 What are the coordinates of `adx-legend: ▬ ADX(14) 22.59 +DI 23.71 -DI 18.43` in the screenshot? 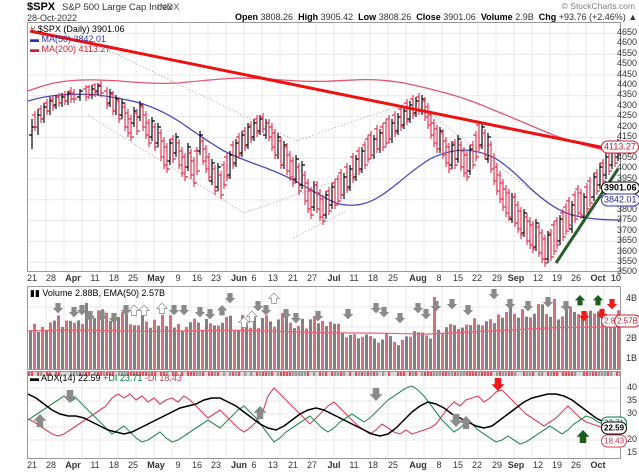 It's located at (106, 378).